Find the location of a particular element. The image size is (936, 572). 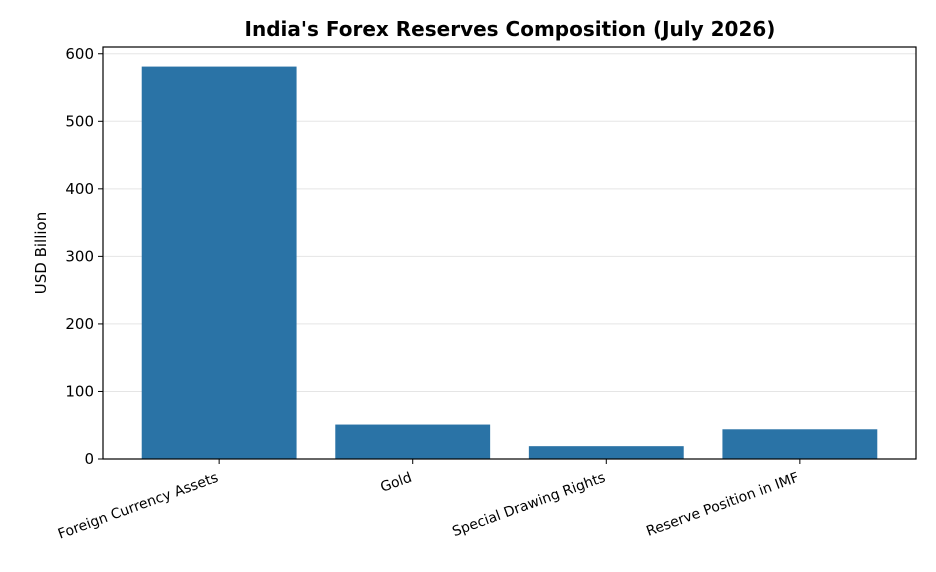

y-tick-label: 100 is located at coordinates (79, 391).